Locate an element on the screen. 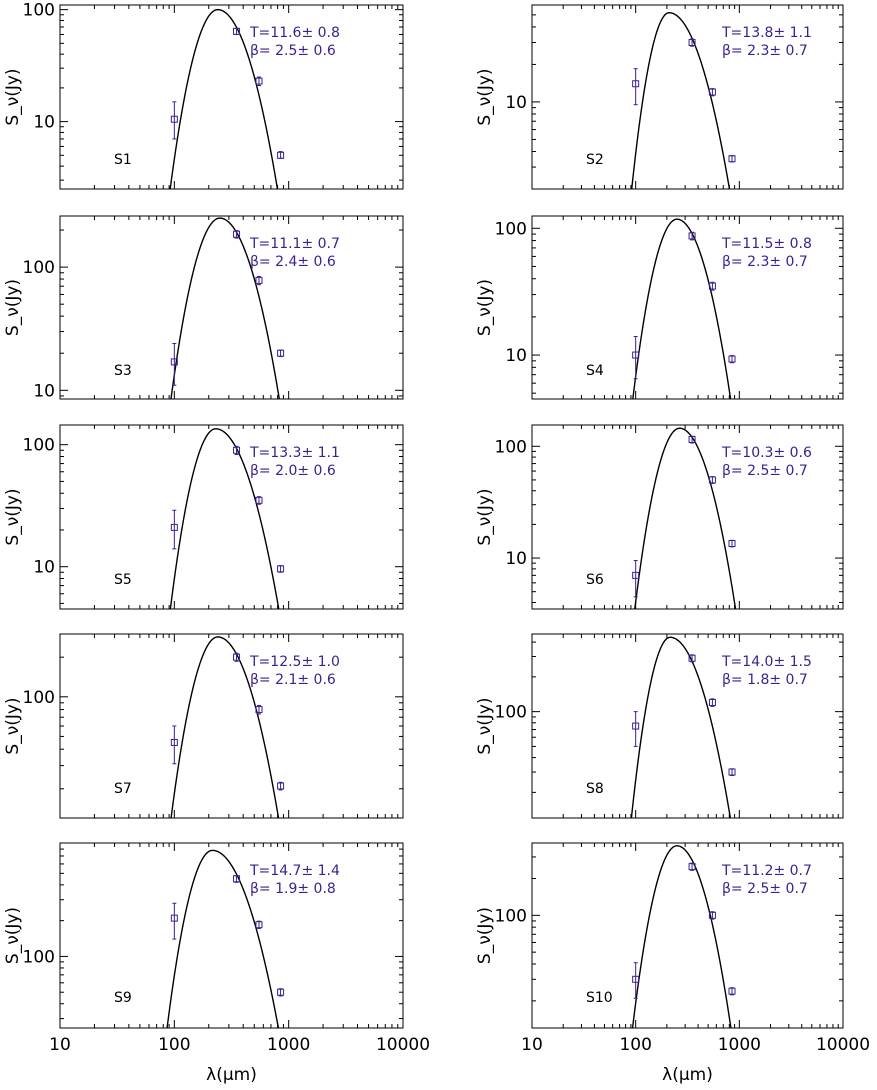 The width and height of the screenshot is (877, 1090). x-tick-label: 100 is located at coordinates (635, 1045).